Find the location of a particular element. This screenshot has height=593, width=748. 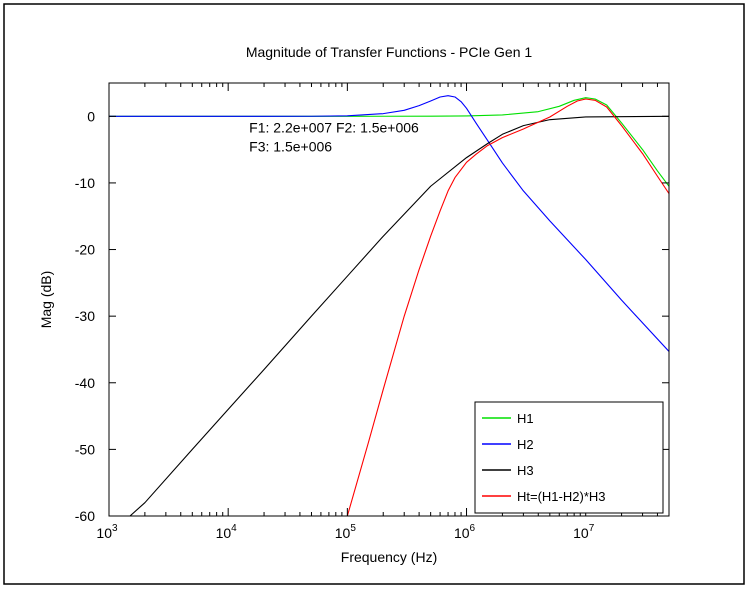

annotation-text: F1: 2.2e+007 F2: 1.5e+006 is located at coordinates (334, 127).